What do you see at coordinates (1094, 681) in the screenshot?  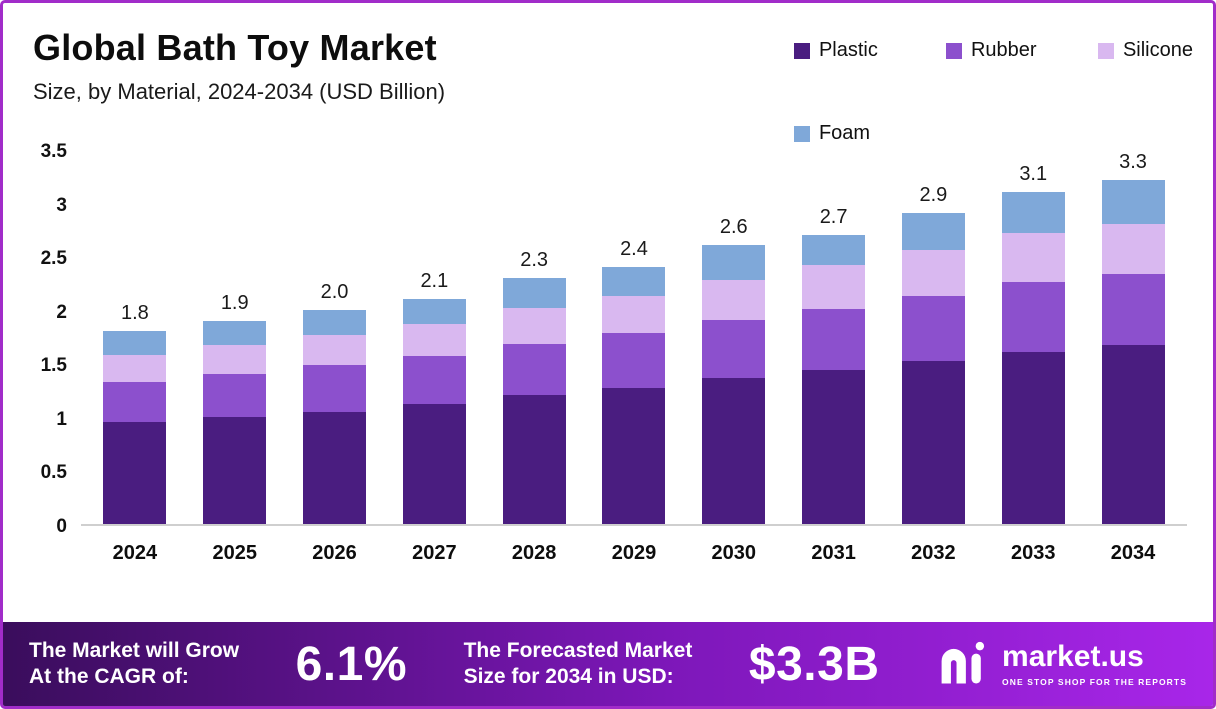 I see `logo-tagline: ONE STOP SHOP FOR THE REPORTS` at bounding box center [1094, 681].